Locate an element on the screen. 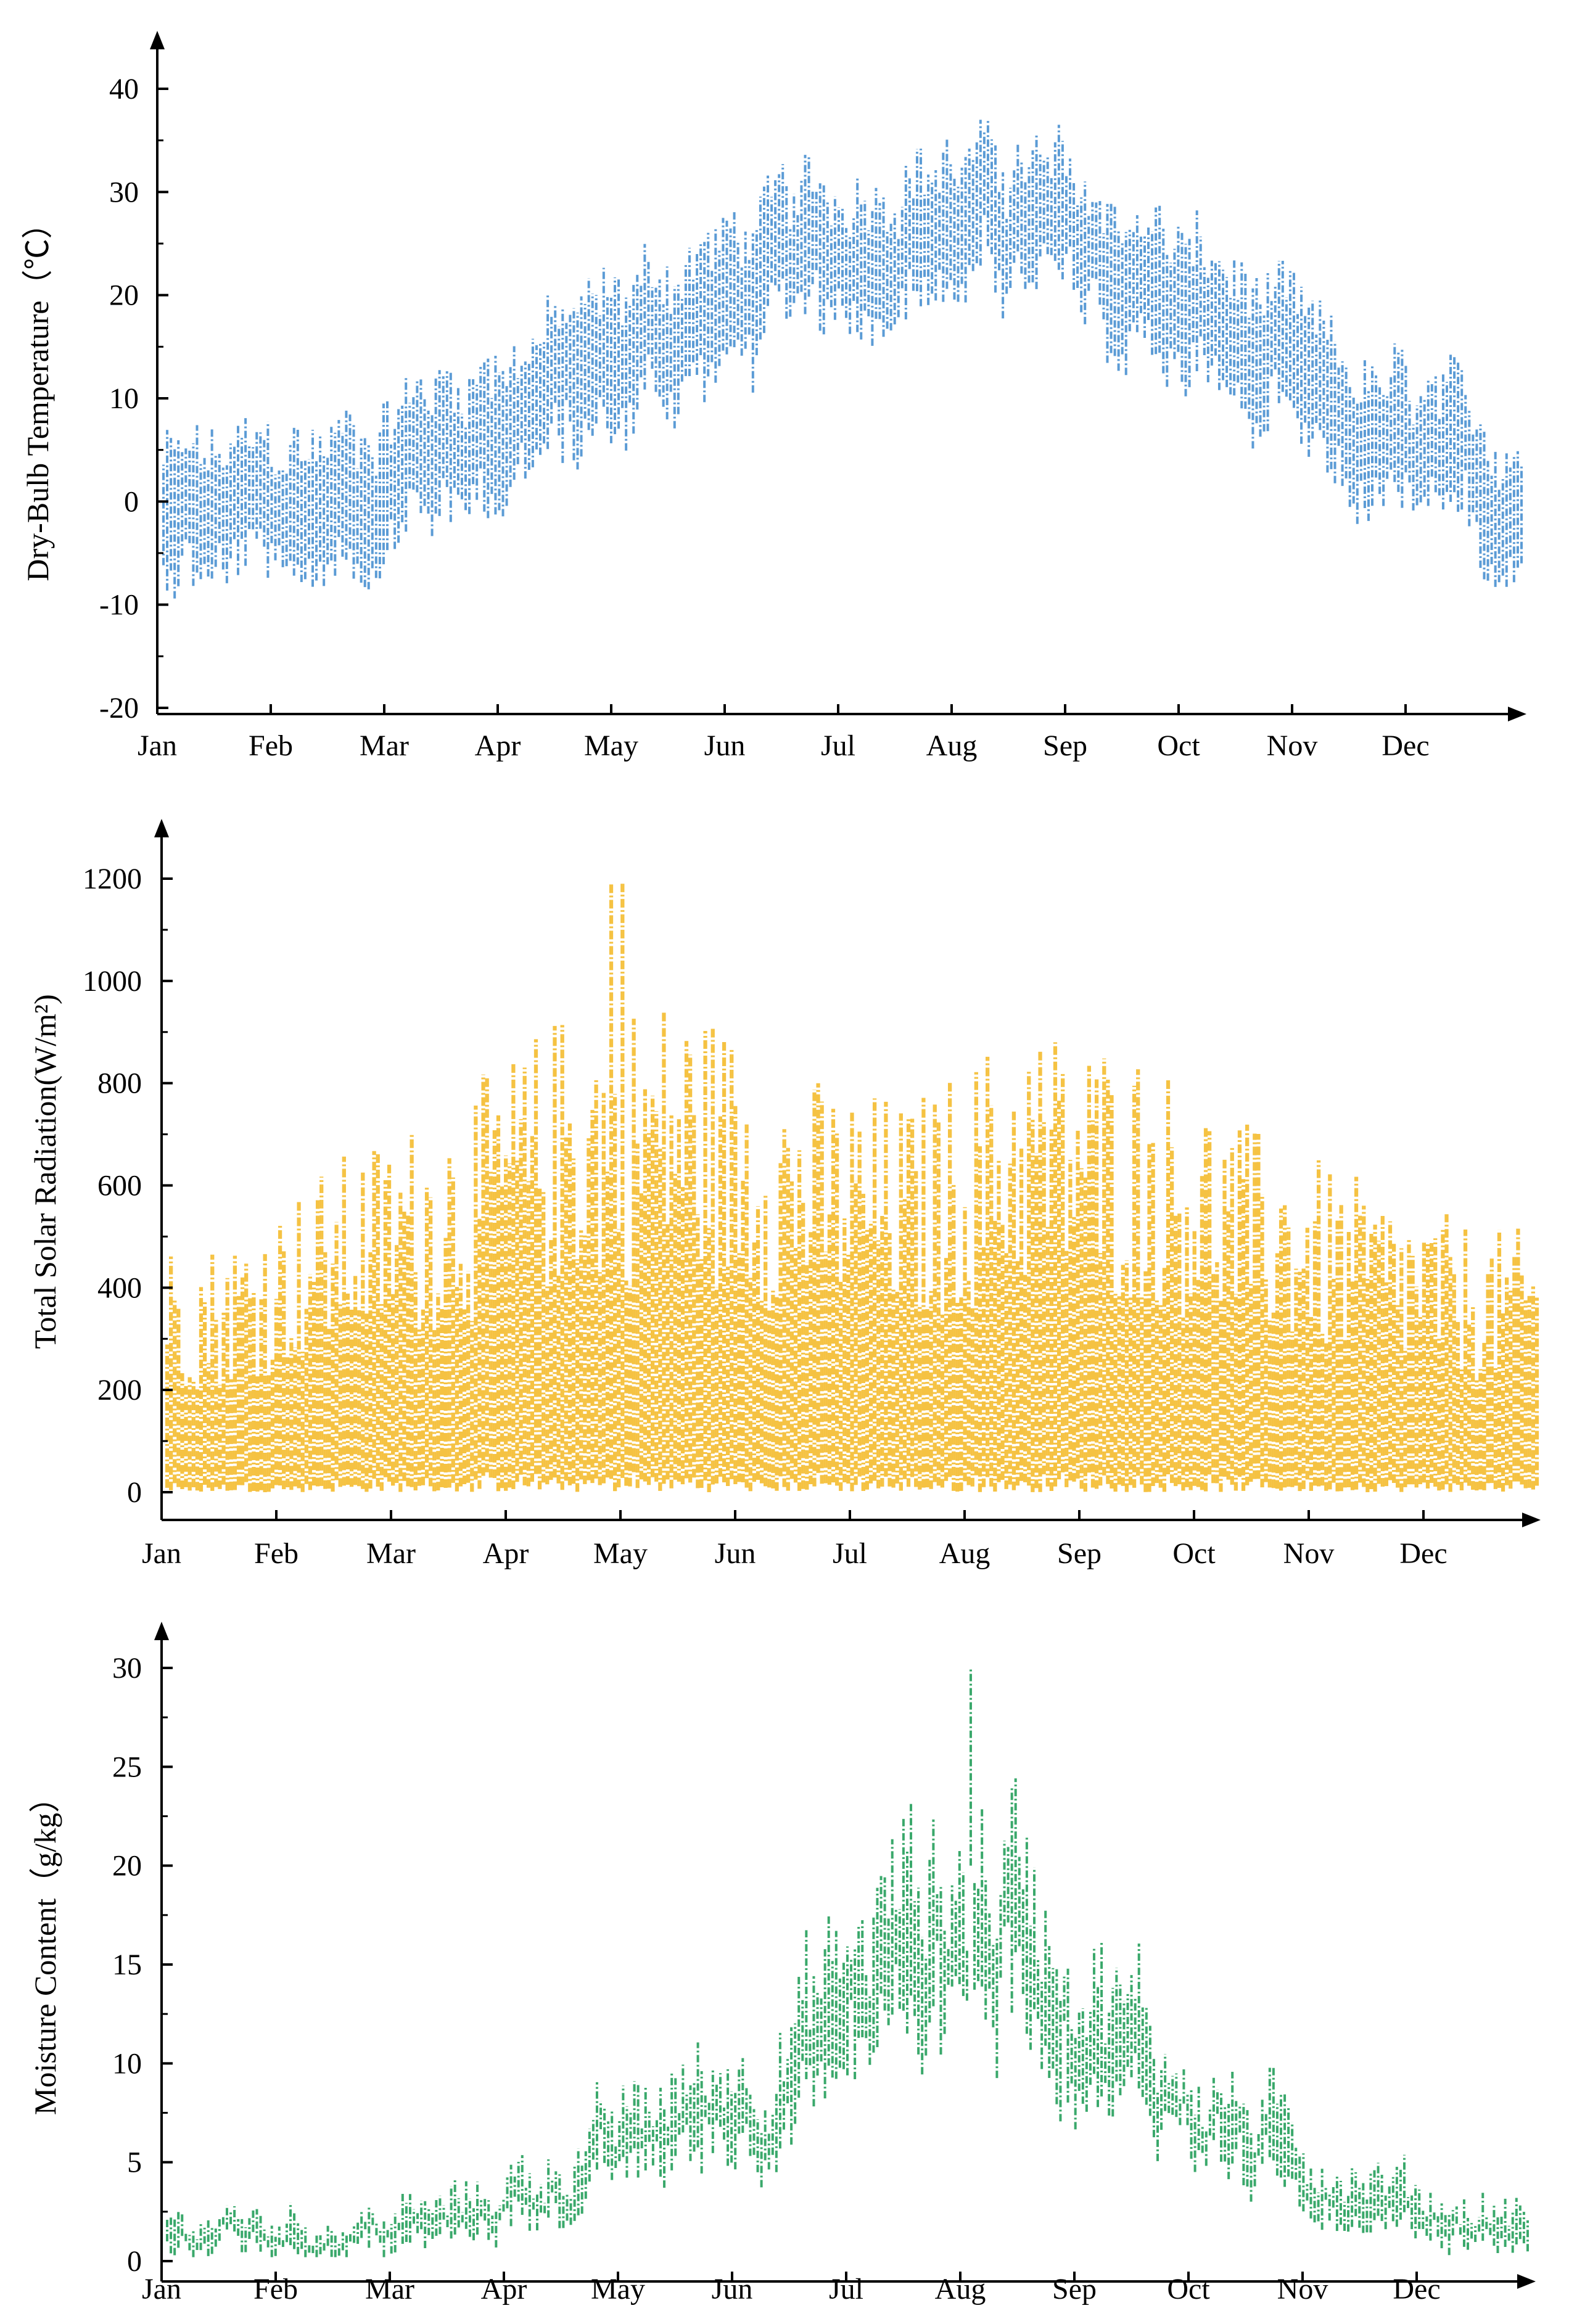 This screenshot has width=1569, height=2324. moisture-x-axis-arrow is located at coordinates (1526, 2281).